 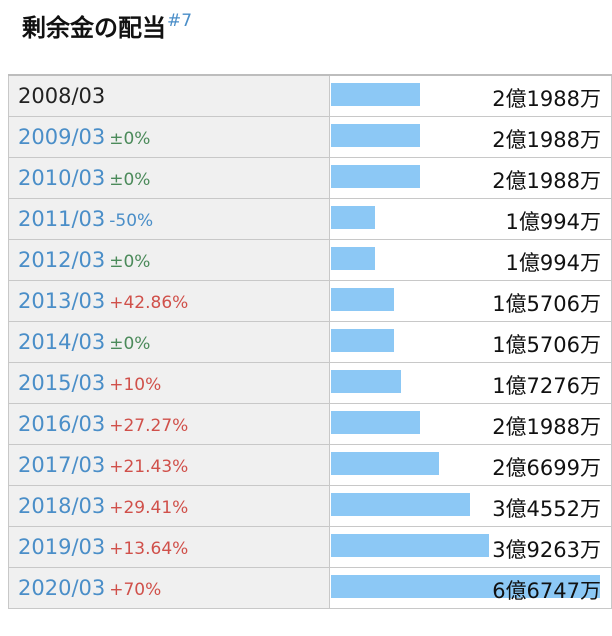 I want to click on date-link: 2019/03, so click(x=62, y=546).